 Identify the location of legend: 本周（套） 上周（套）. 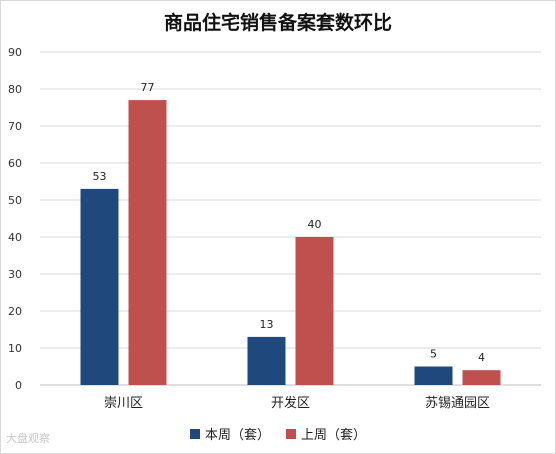
(278, 433).